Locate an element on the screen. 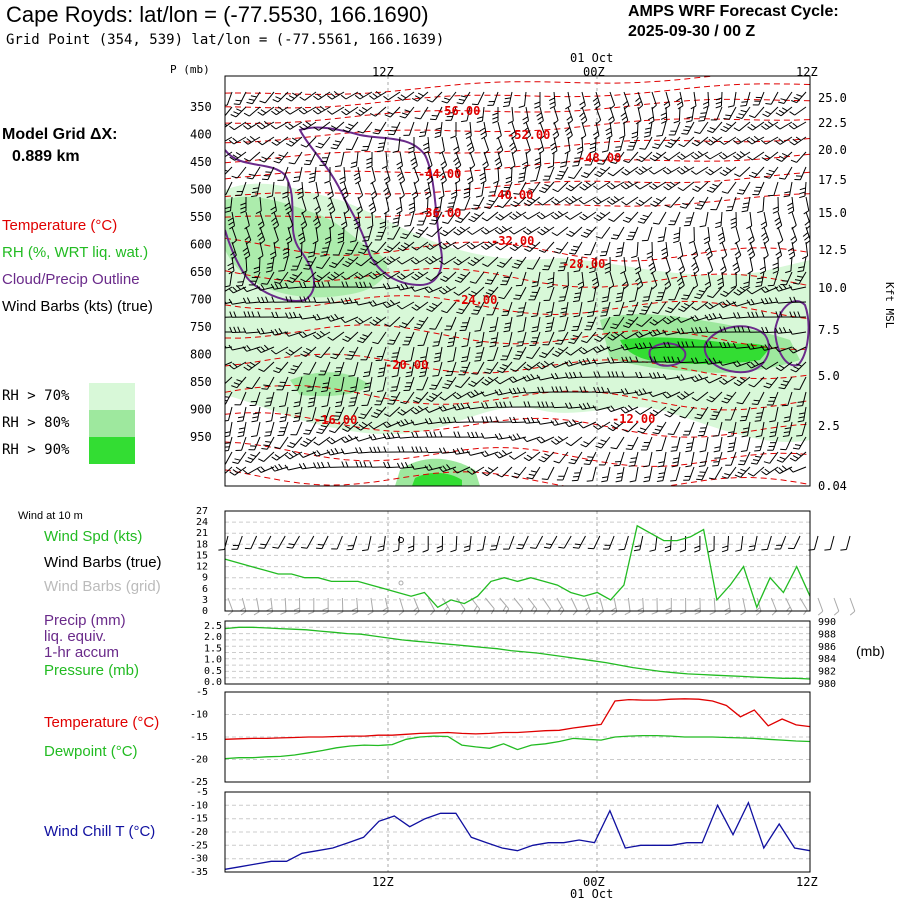 The height and width of the screenshot is (900, 900). surface-barb-true is located at coordinates (611, 542).